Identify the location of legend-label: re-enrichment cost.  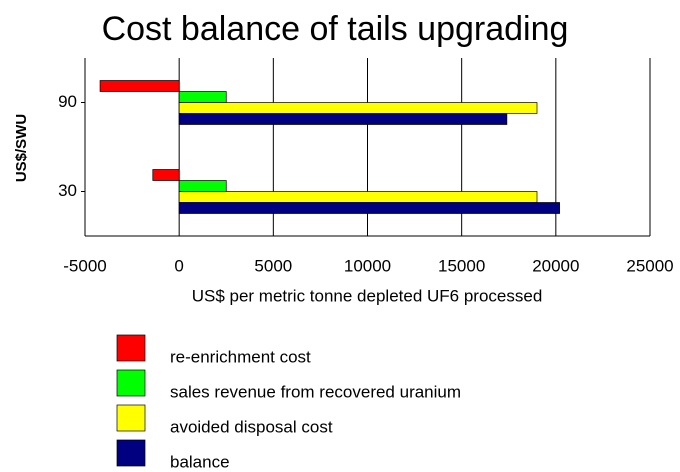
(240, 356).